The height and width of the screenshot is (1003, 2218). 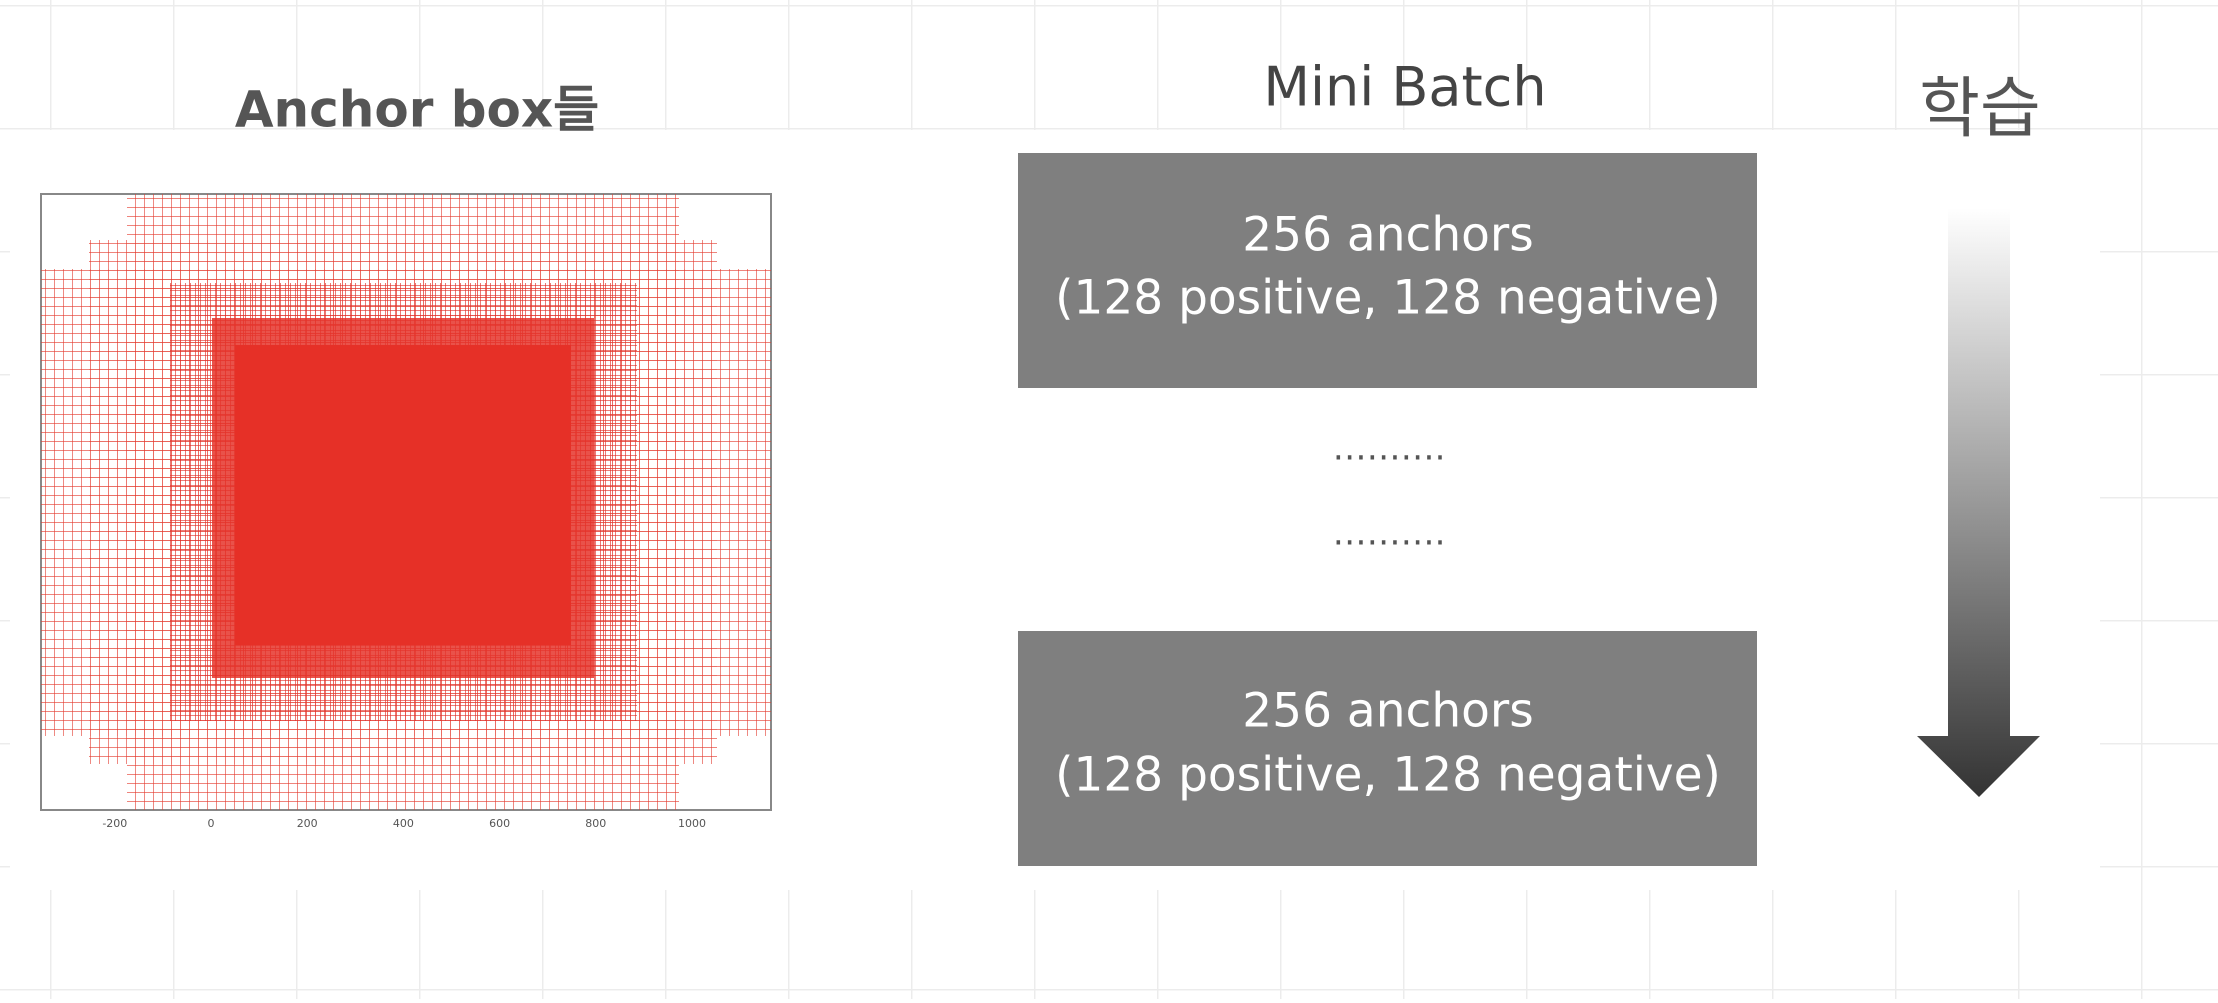 I want to click on axis-ticks: -200 0 200 400 600 800 1000, so click(x=404, y=823).